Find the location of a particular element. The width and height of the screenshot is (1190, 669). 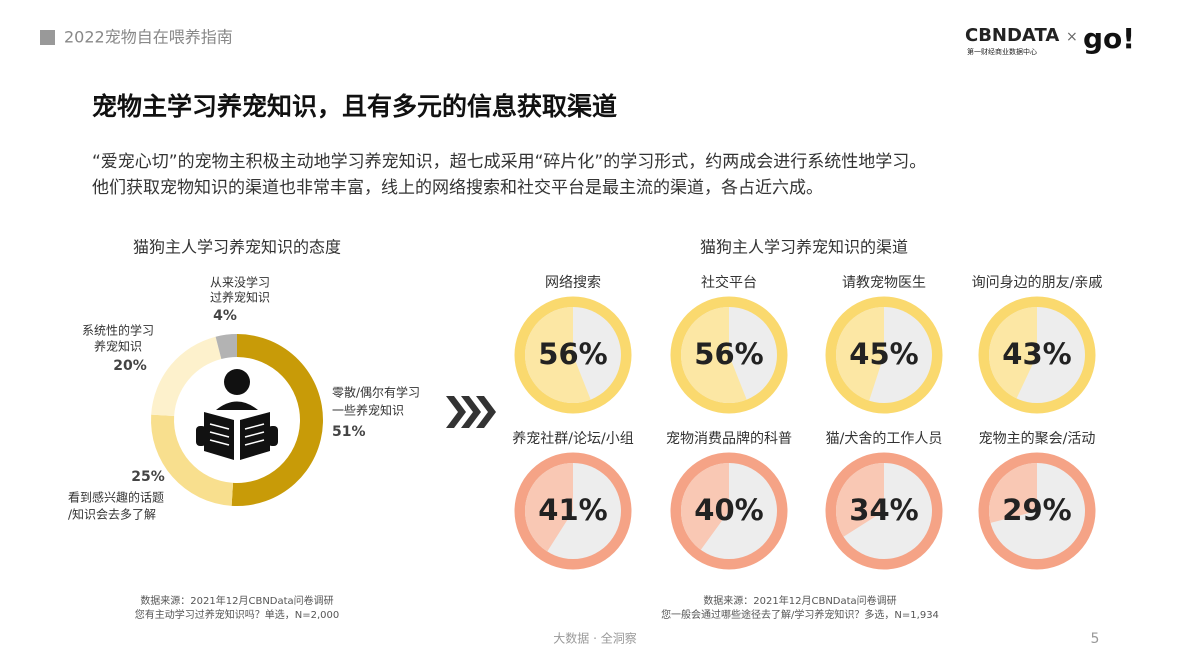

times: × is located at coordinates (1072, 37).